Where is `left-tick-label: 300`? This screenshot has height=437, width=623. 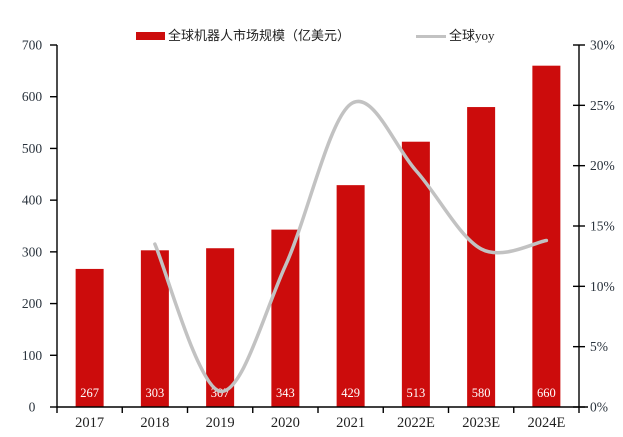
left-tick-label: 300 is located at coordinates (32, 251).